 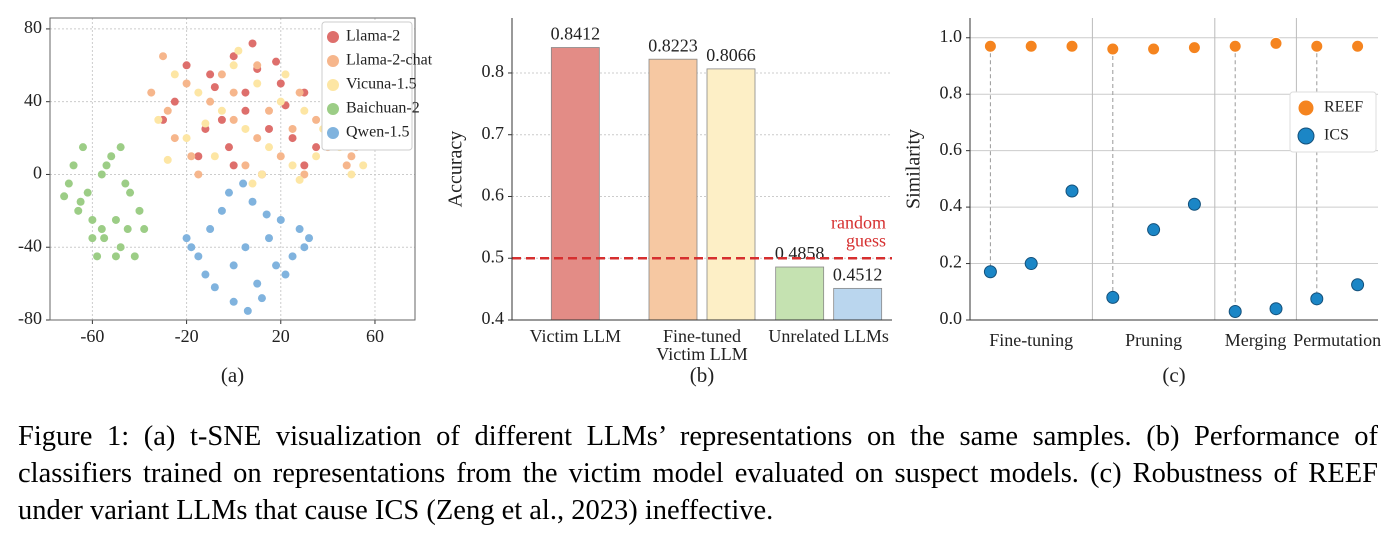 I want to click on x-tick-label: Permutation, so click(x=1337, y=340).